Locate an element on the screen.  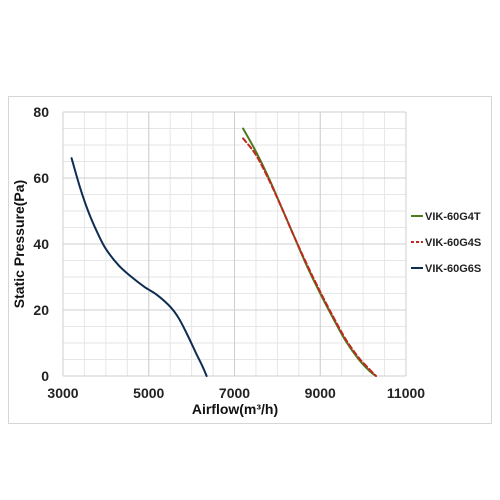
x-tick-label: 3000 is located at coordinates (62, 393).